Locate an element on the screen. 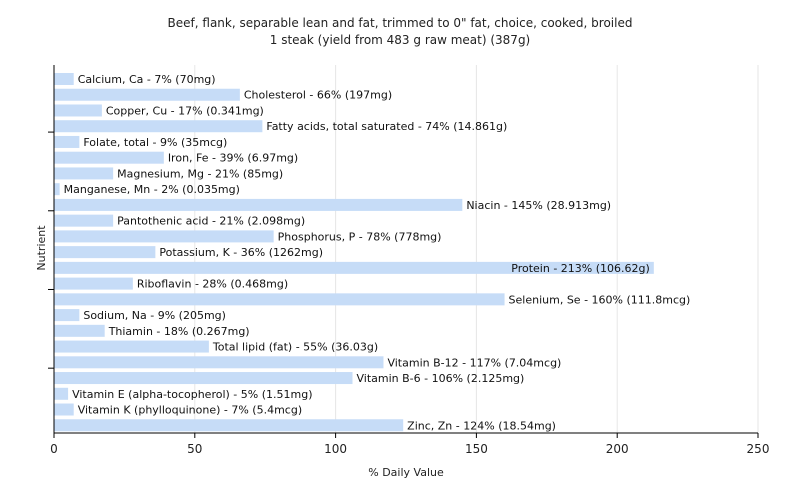 This screenshot has height=500, width=800. bar-label-2: Copper, Cu - 17% (0.341mg) is located at coordinates (185, 110).